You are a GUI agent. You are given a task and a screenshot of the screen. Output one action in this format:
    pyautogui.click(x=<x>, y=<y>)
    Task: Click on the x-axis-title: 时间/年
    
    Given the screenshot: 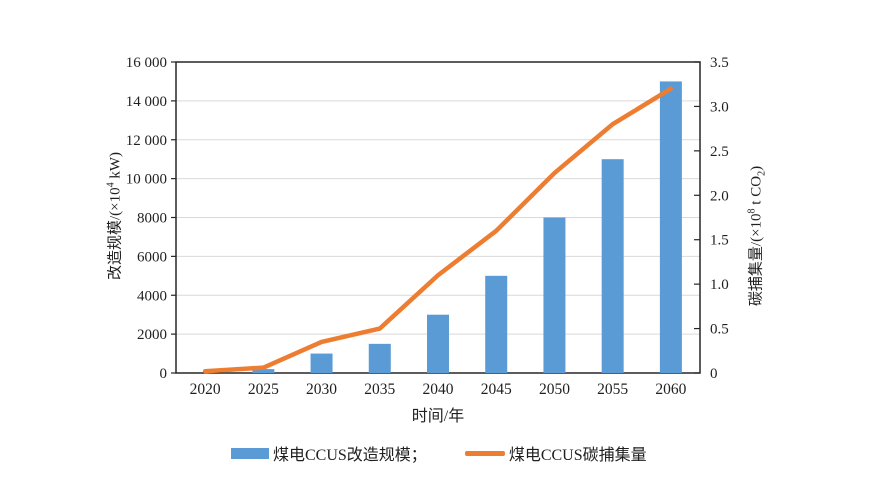 What is the action you would take?
    pyautogui.click(x=438, y=416)
    